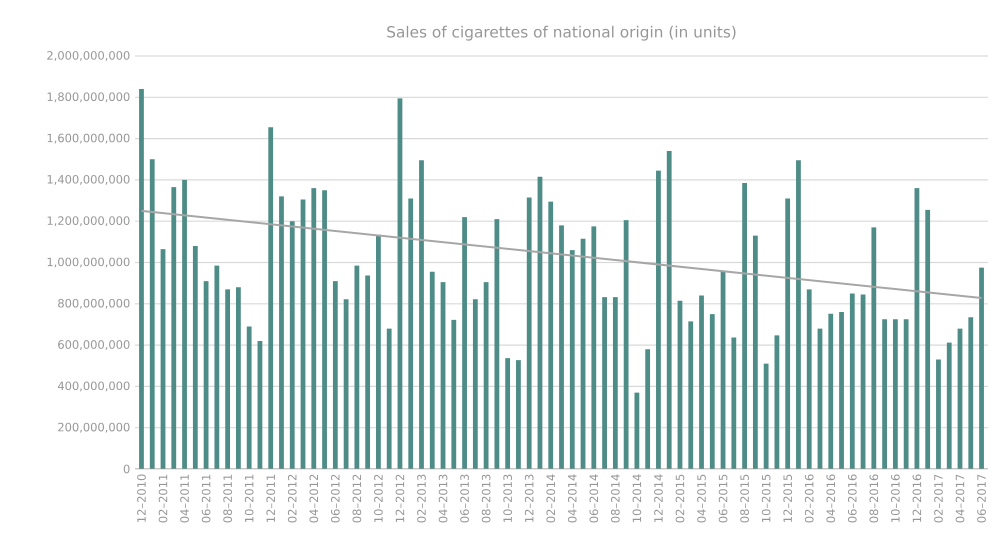 Image resolution: width=990 pixels, height=550 pixels. Describe the element at coordinates (960, 498) in the screenshot. I see `x-tick-label: 04–2017` at that location.